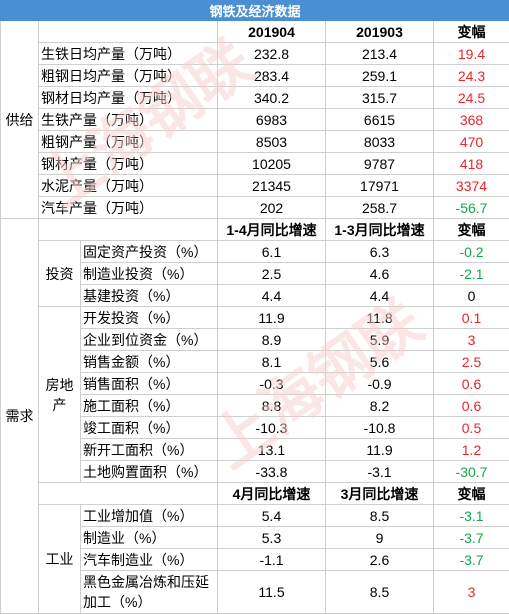  What do you see at coordinates (471, 142) in the screenshot?
I see `value-change: 470` at bounding box center [471, 142].